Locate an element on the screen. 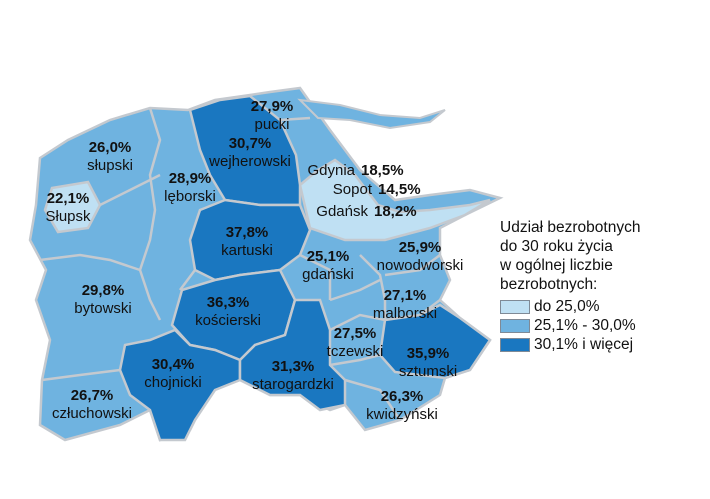 This screenshot has width=710, height=499. region-value: 25,1% is located at coordinates (328, 256).